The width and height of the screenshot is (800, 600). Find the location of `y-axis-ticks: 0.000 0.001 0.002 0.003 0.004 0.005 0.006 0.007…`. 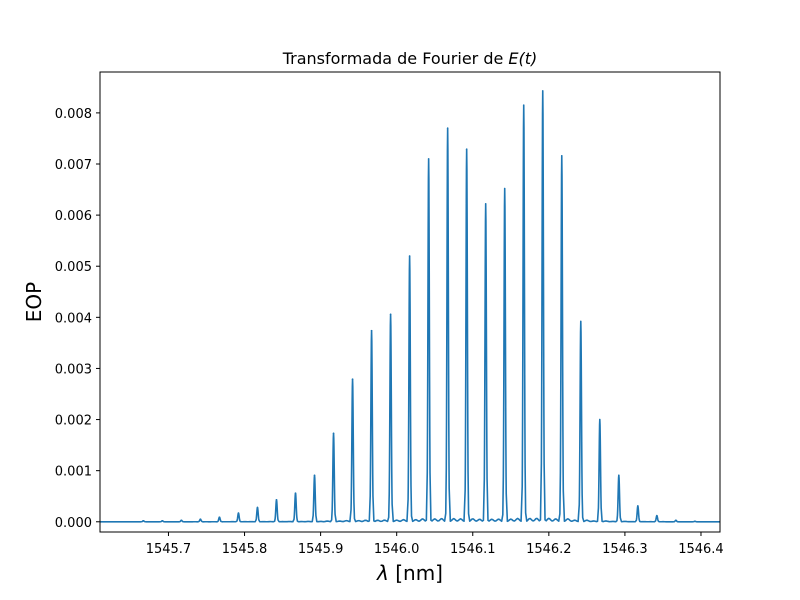

y-axis-ticks: 0.000 0.001 0.002 0.003 0.004 0.005 0.006 0.007… is located at coordinates (77, 319).